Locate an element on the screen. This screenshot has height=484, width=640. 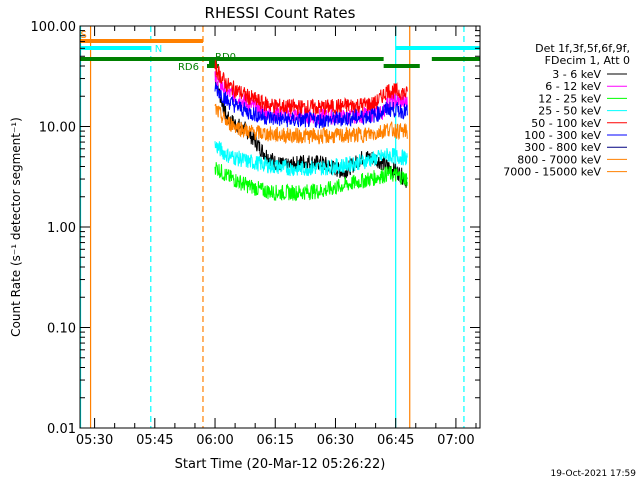
legend-label: 300 - 800 keV is located at coordinates (562, 147).